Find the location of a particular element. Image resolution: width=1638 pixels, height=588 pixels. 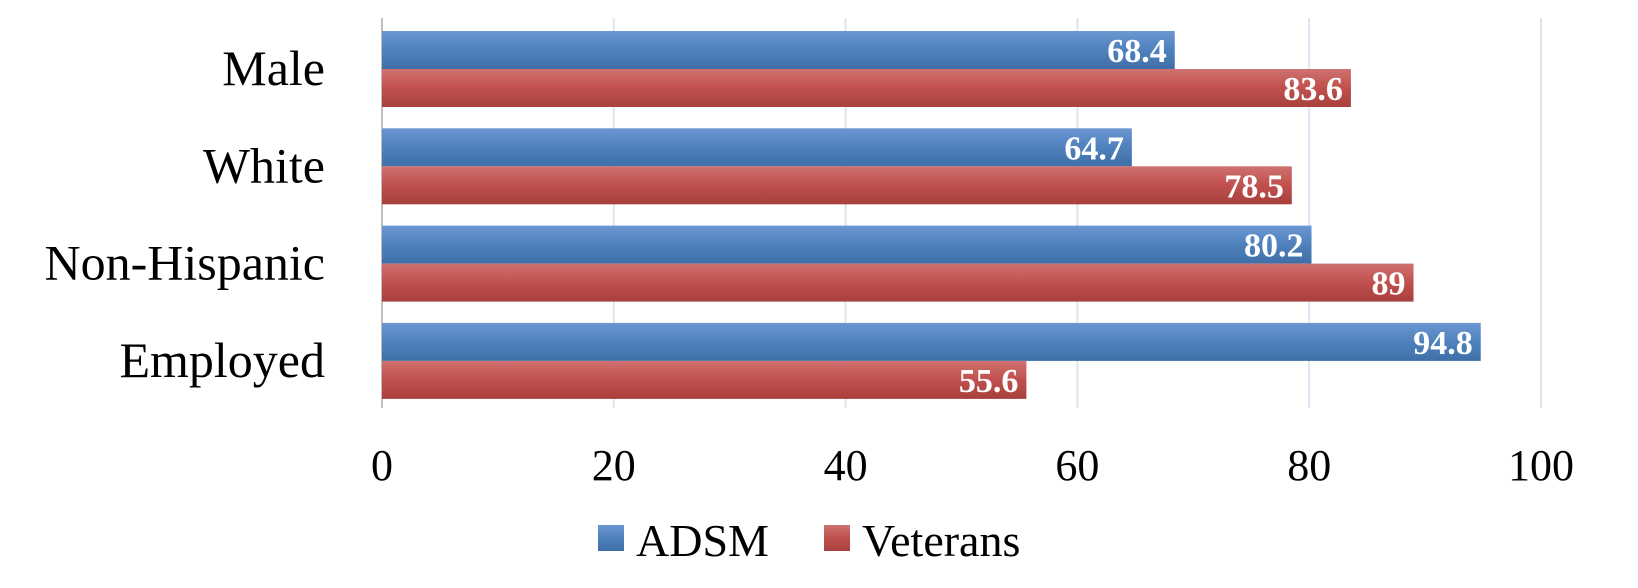

category-label: Employed is located at coordinates (222, 360).